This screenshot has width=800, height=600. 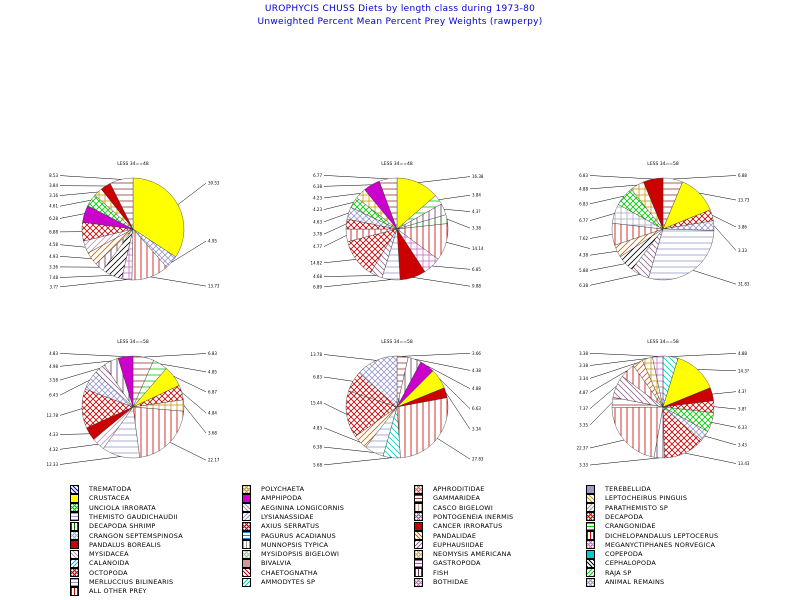 What do you see at coordinates (583, 392) in the screenshot?
I see `data-label: 4.87` at bounding box center [583, 392].